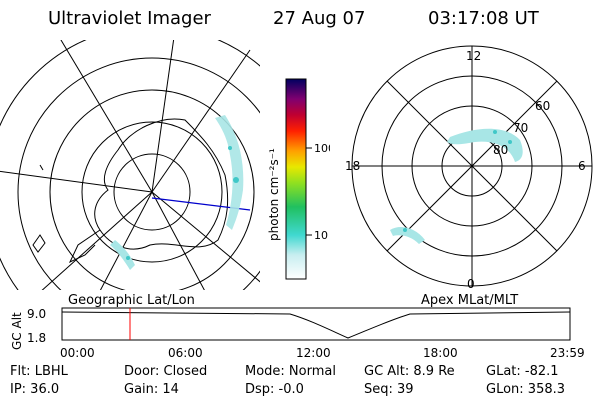  What do you see at coordinates (500, 150) in the screenshot?
I see `mlat-label-80: 80` at bounding box center [500, 150].